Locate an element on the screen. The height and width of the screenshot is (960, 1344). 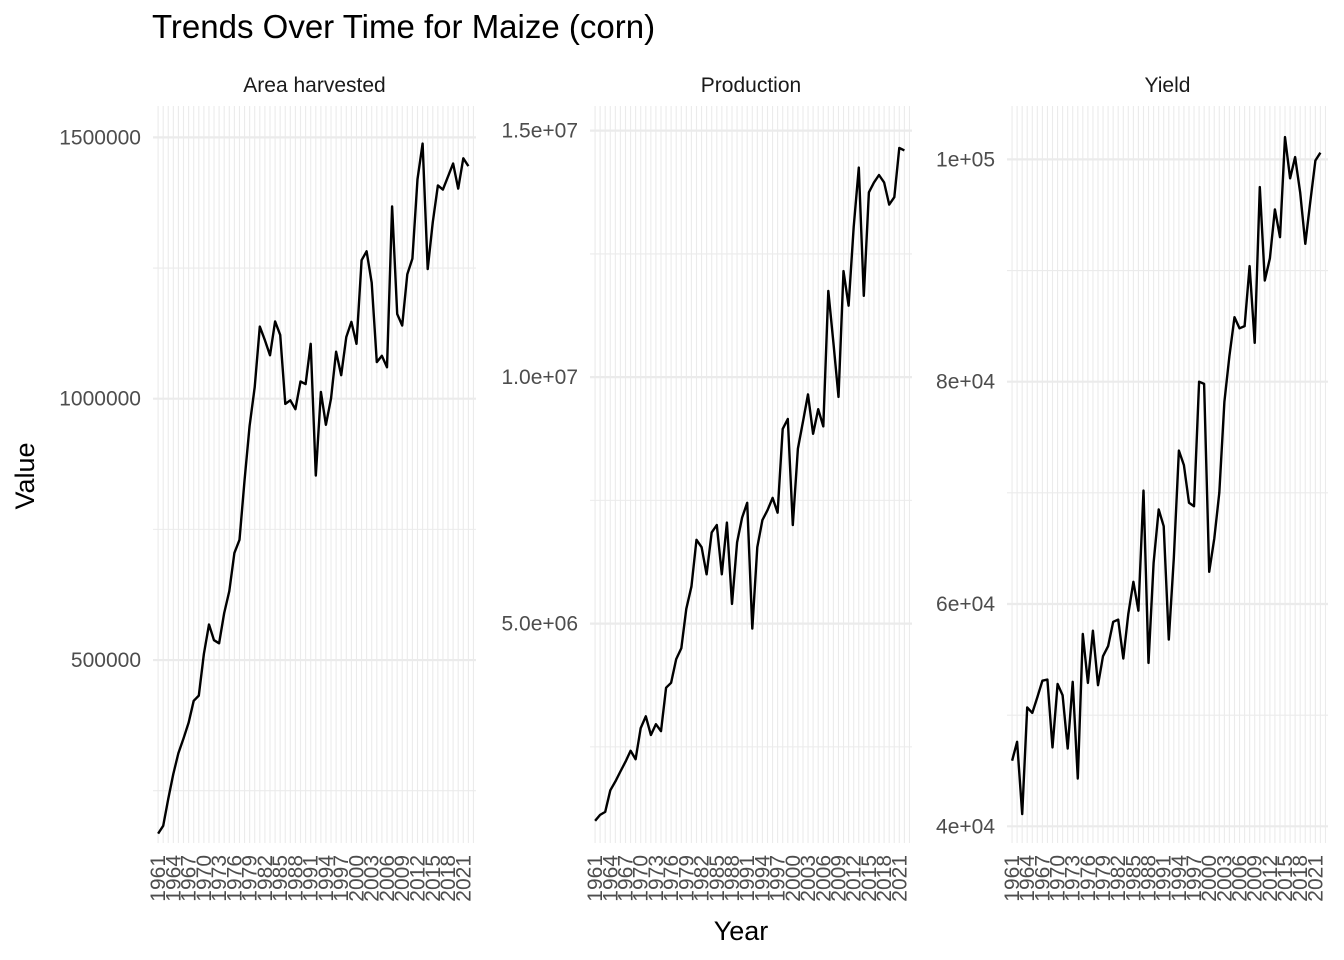
y-tick-label: 6e+04 is located at coordinates (965, 604).